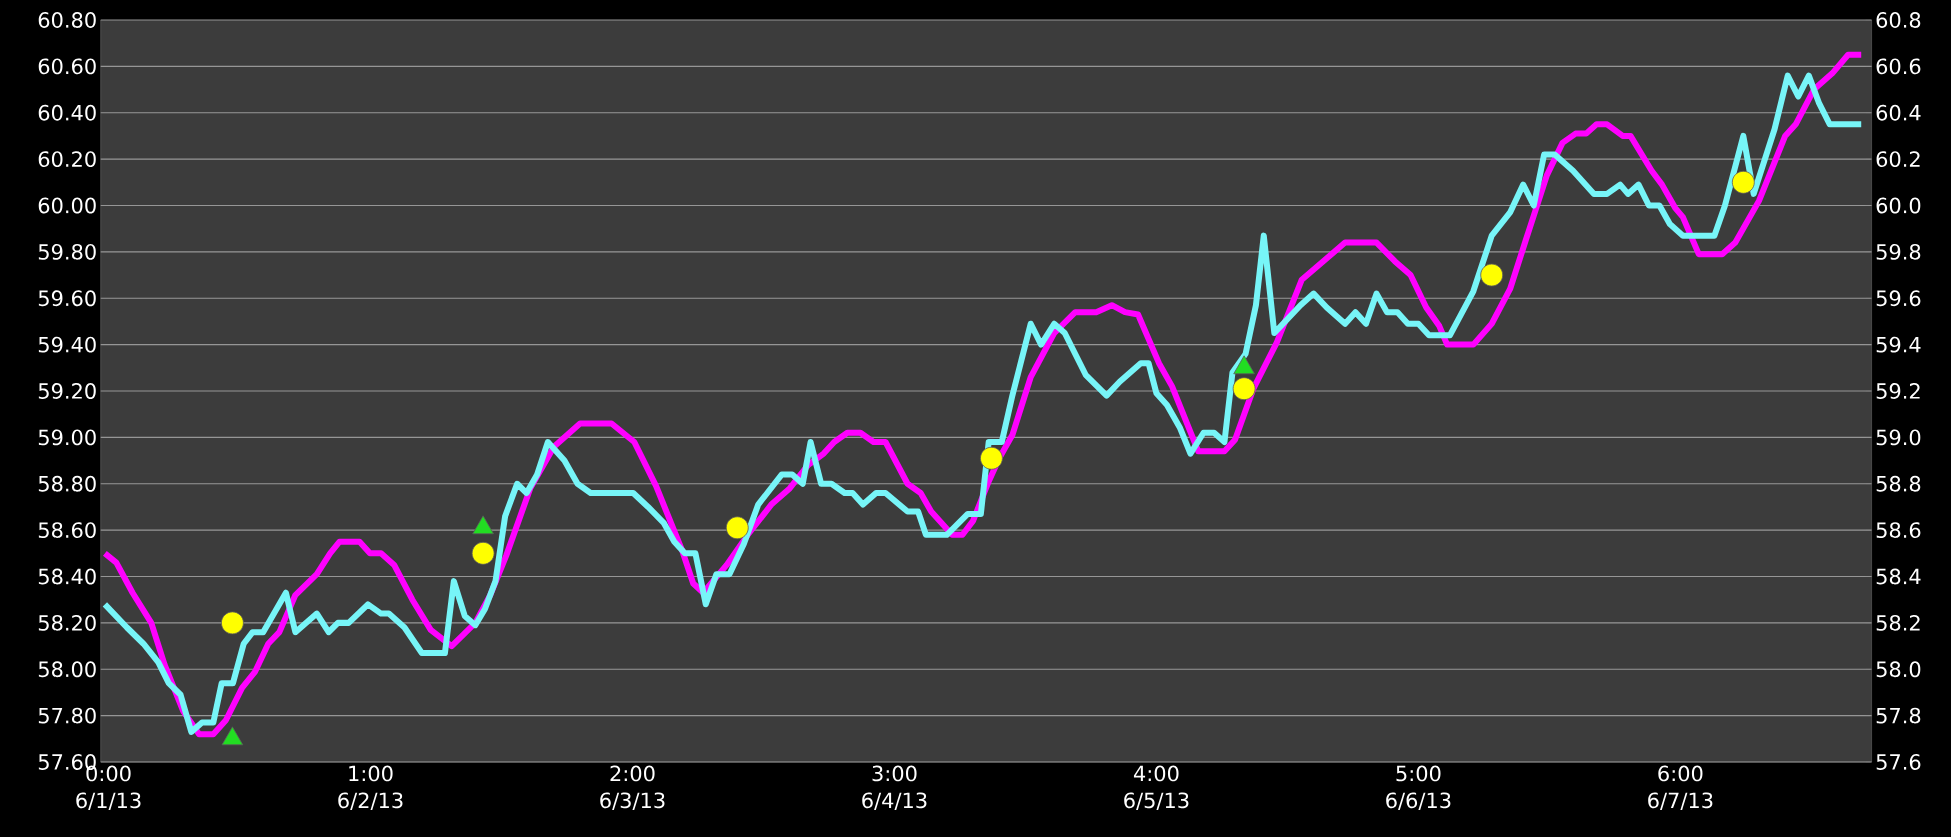  I want to click on x-tick-label: 5:00 6/6/13, so click(1418, 787).